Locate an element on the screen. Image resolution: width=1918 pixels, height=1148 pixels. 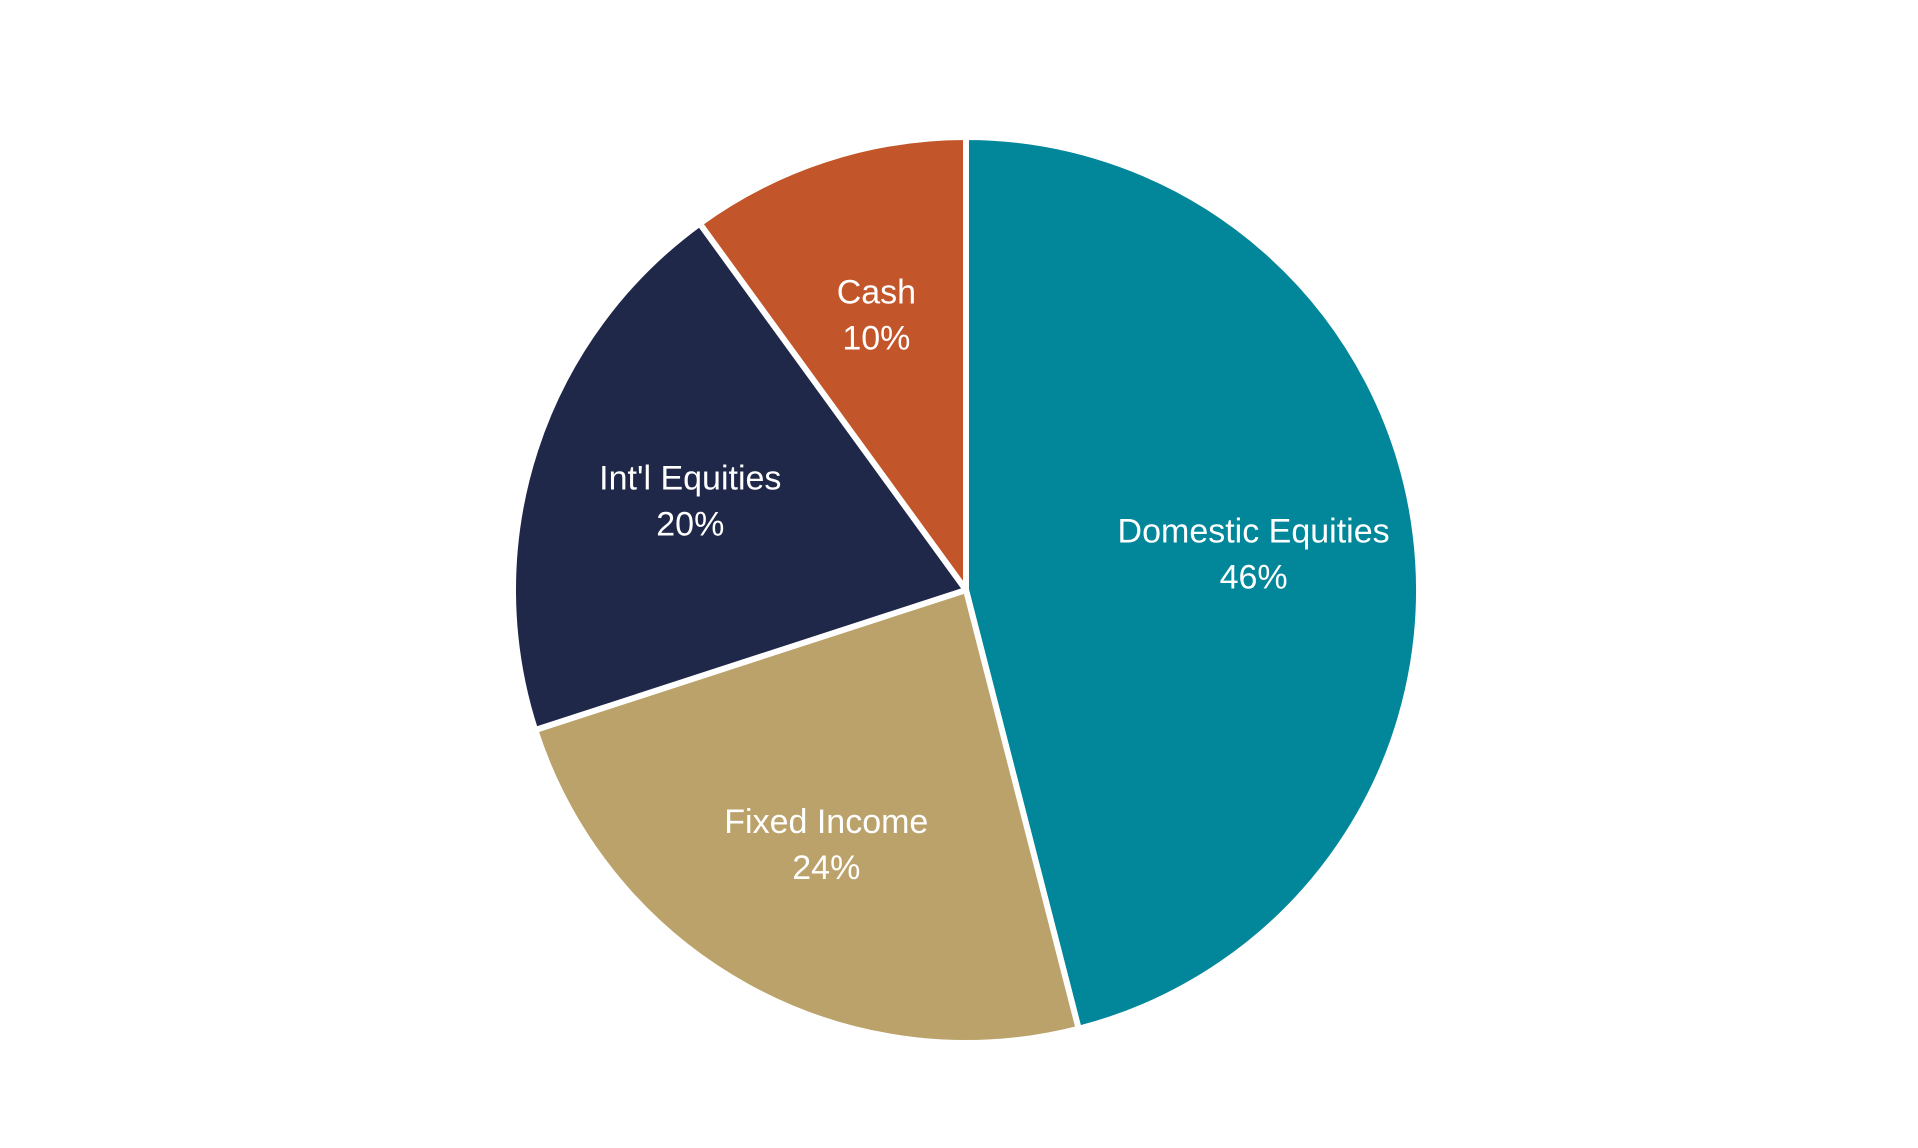
slice-value-cash: 10% is located at coordinates (876, 338).